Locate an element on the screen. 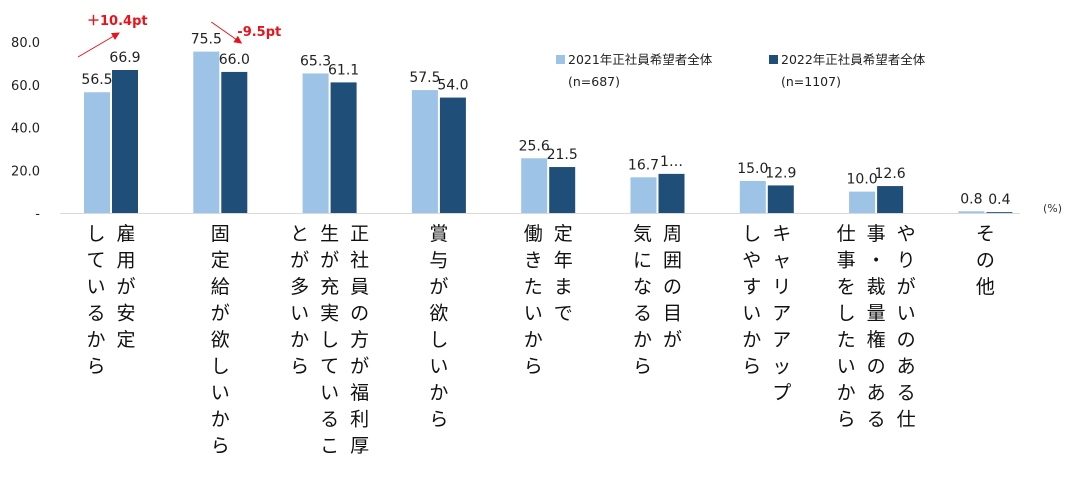 The image size is (1079, 485). category-label: しているから is located at coordinates (95, 300).